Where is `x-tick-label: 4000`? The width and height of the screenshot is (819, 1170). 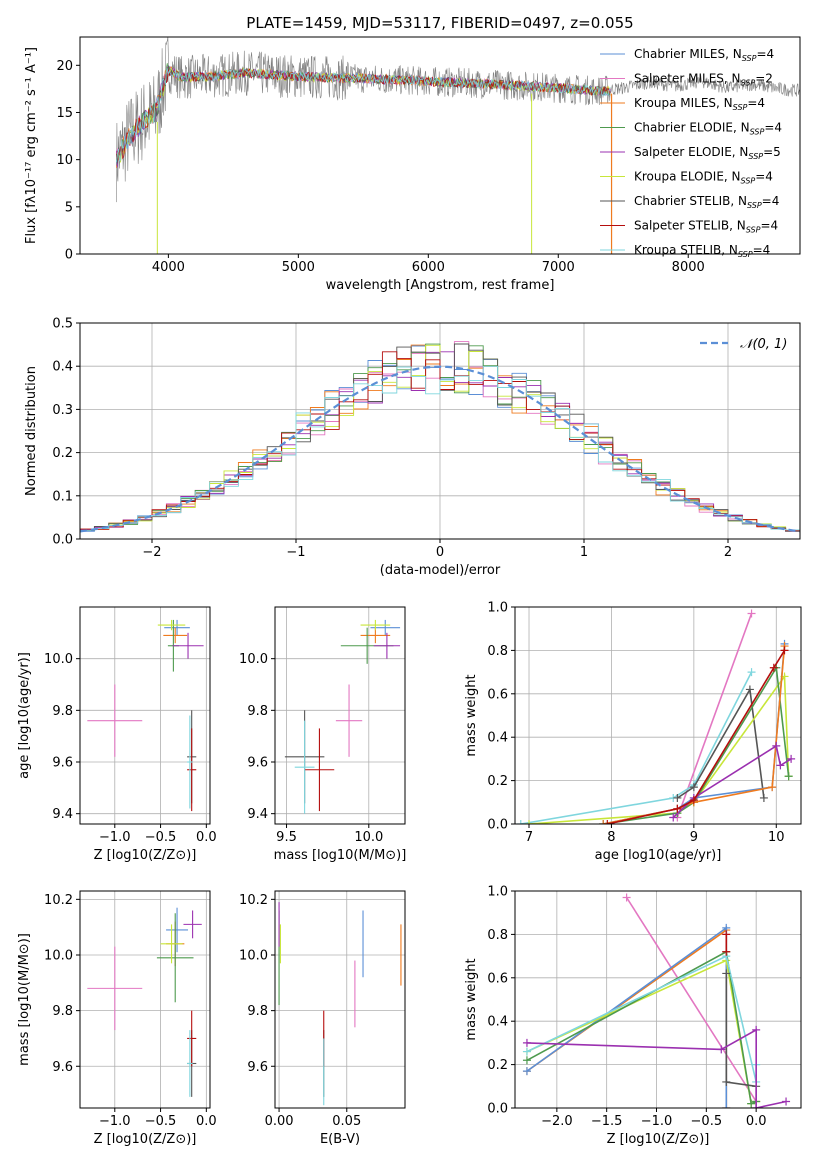
x-tick-label: 4000 is located at coordinates (168, 267).